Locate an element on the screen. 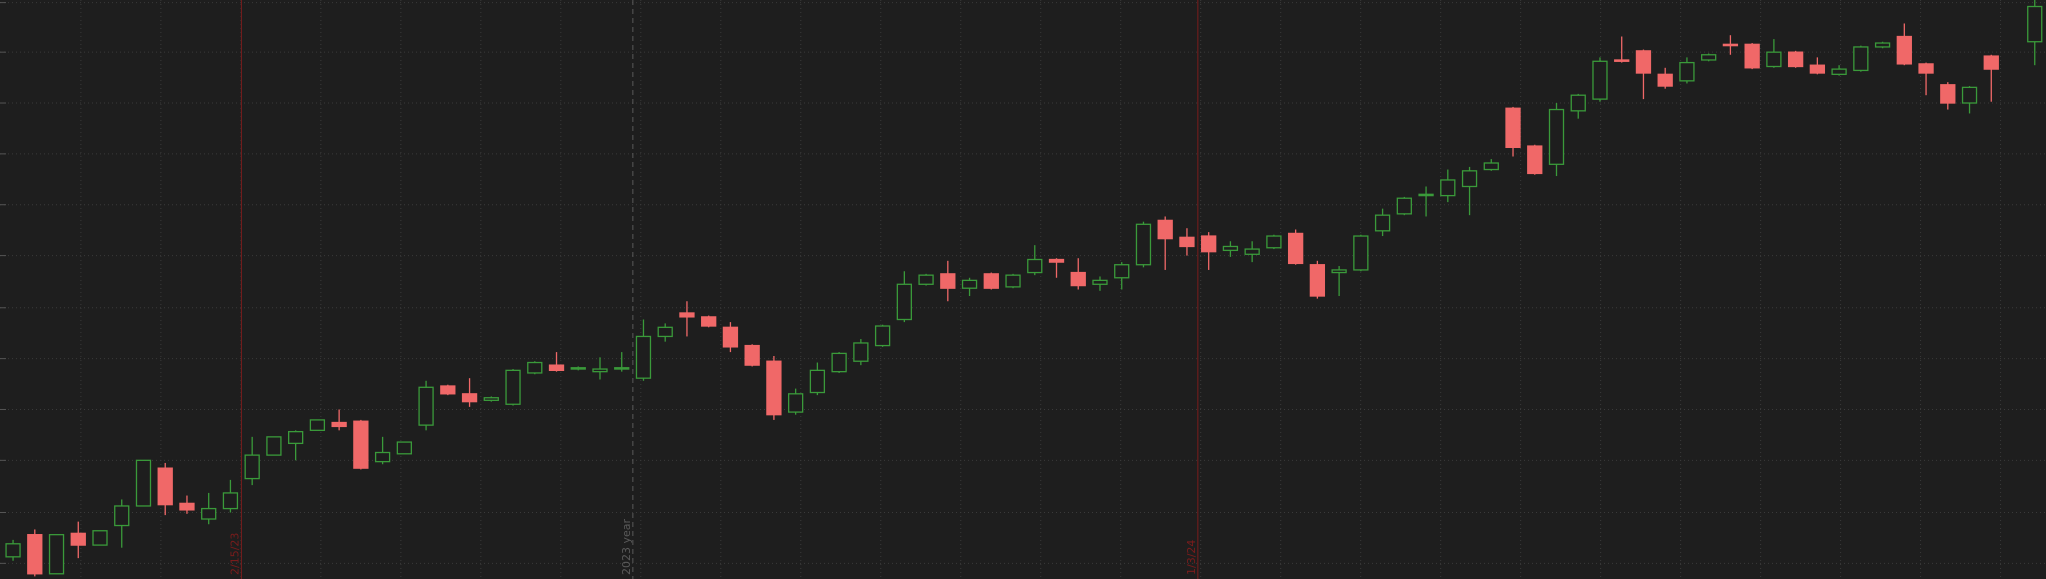 The image size is (2046, 579). event-label: 1/3/24 is located at coordinates (1191, 557).